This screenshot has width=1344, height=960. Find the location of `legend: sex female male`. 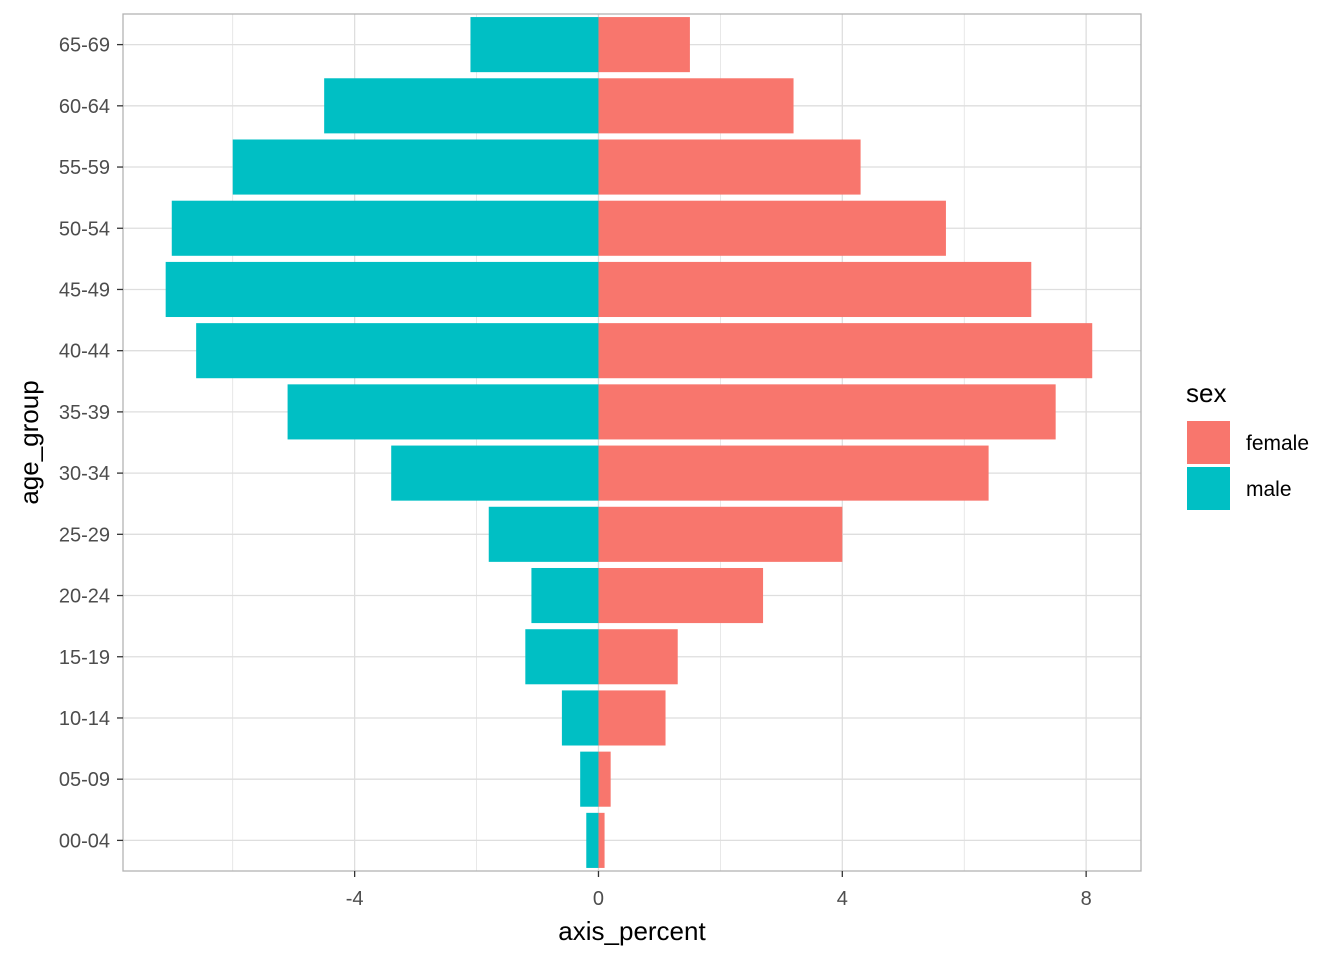

legend: sex female male is located at coordinates (1247, 444).